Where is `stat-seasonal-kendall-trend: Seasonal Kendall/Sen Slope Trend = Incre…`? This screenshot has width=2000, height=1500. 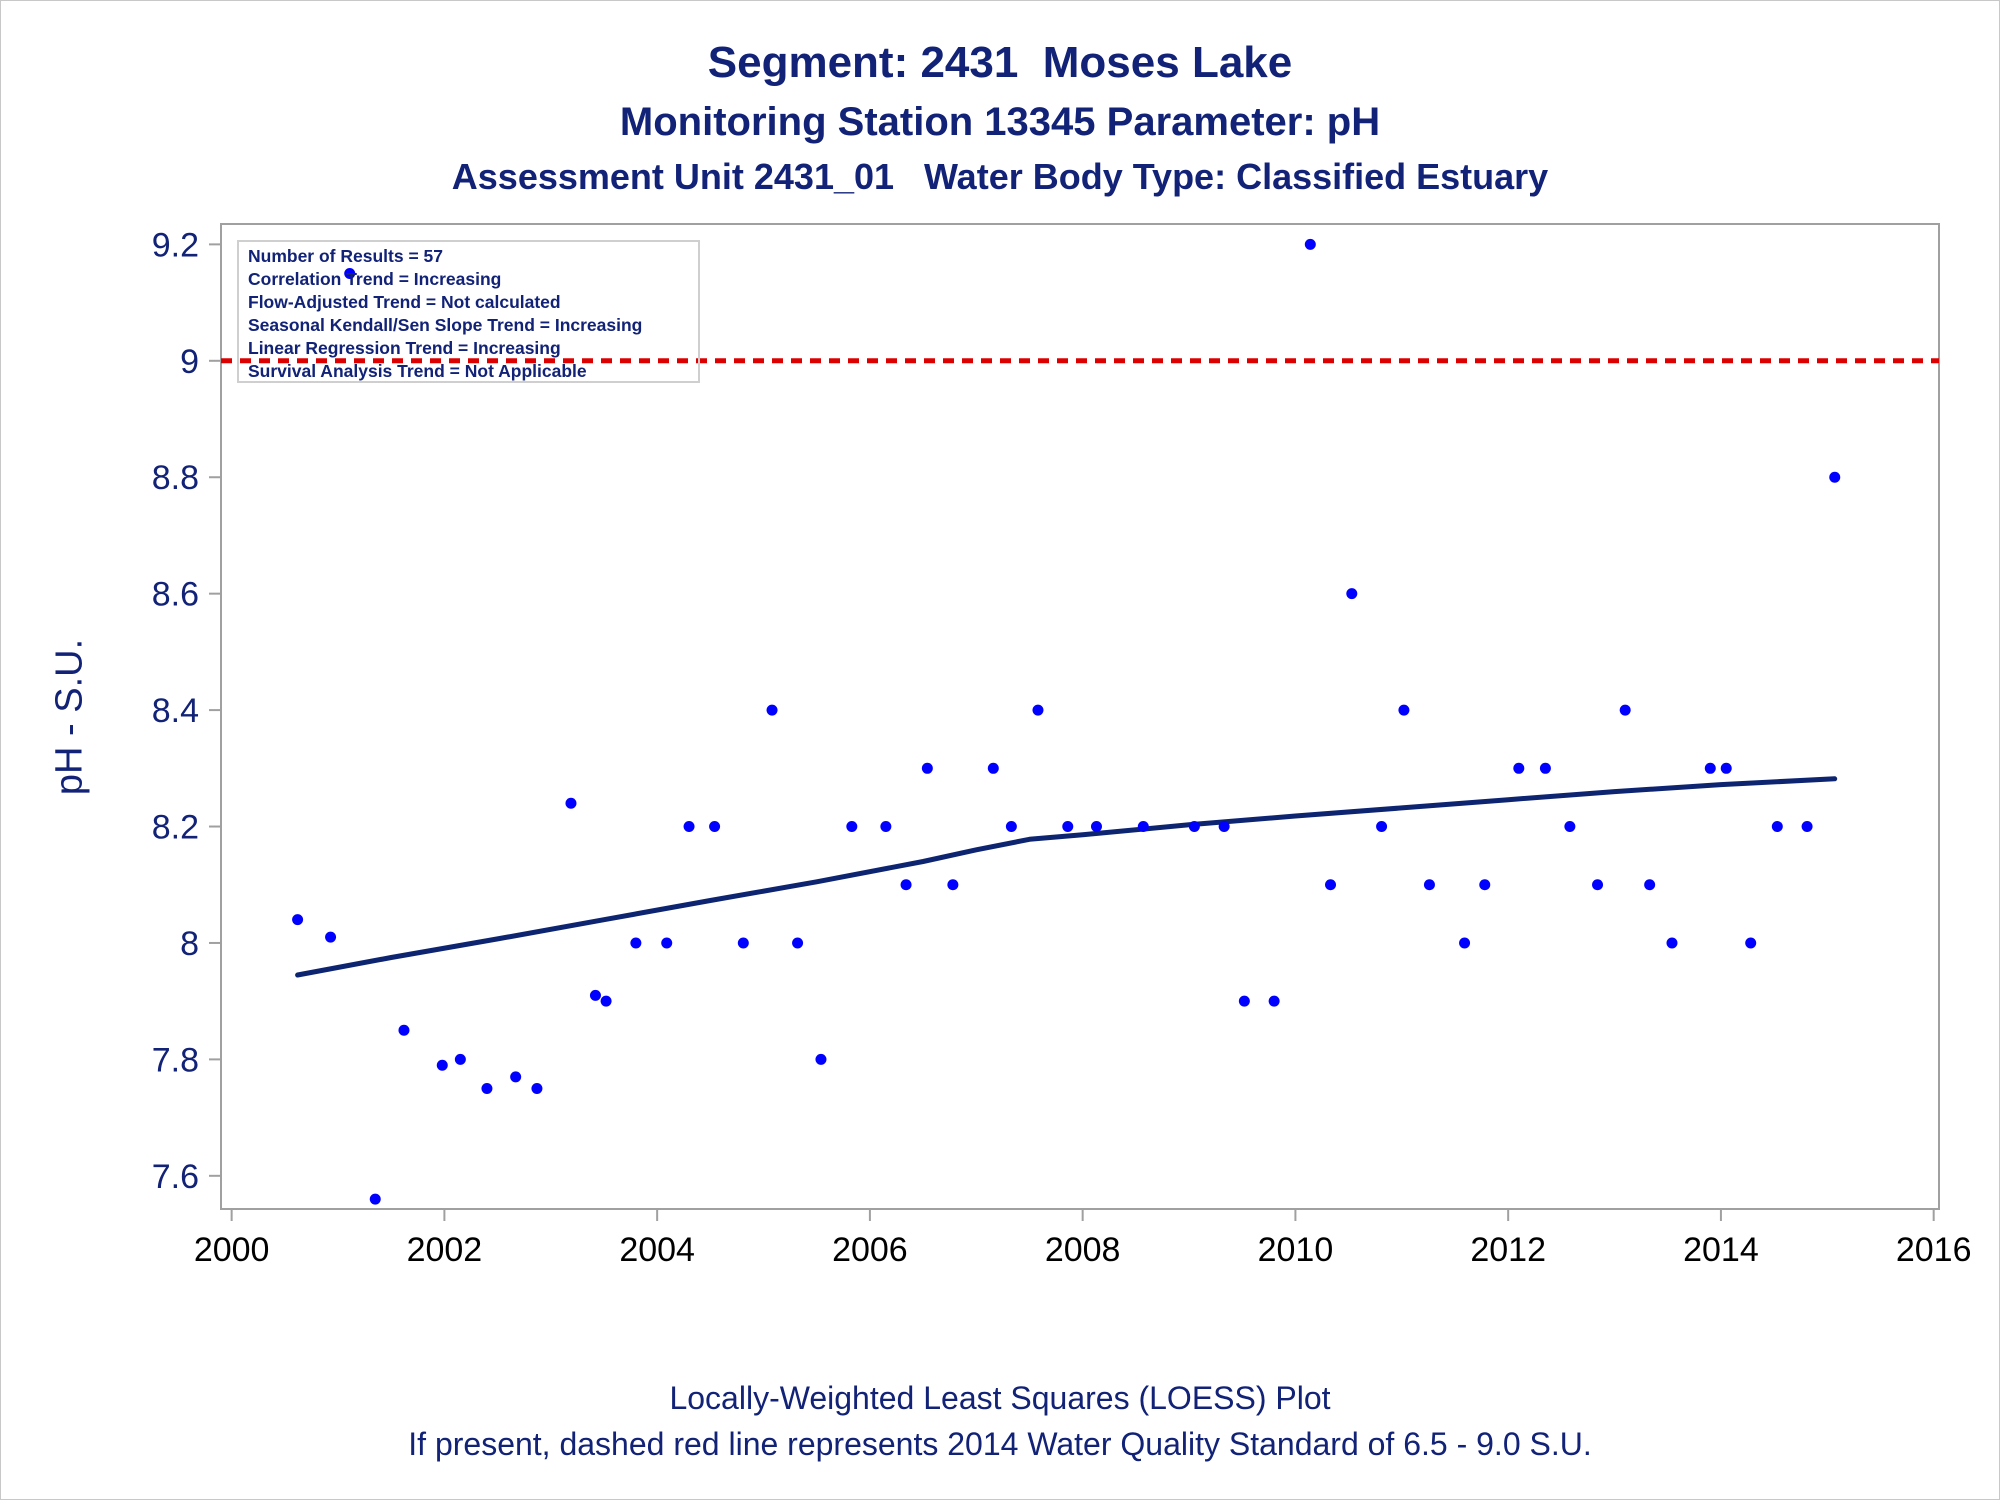 stat-seasonal-kendall-trend: Seasonal Kendall/Sen Slope Trend = Incre… is located at coordinates (445, 325).